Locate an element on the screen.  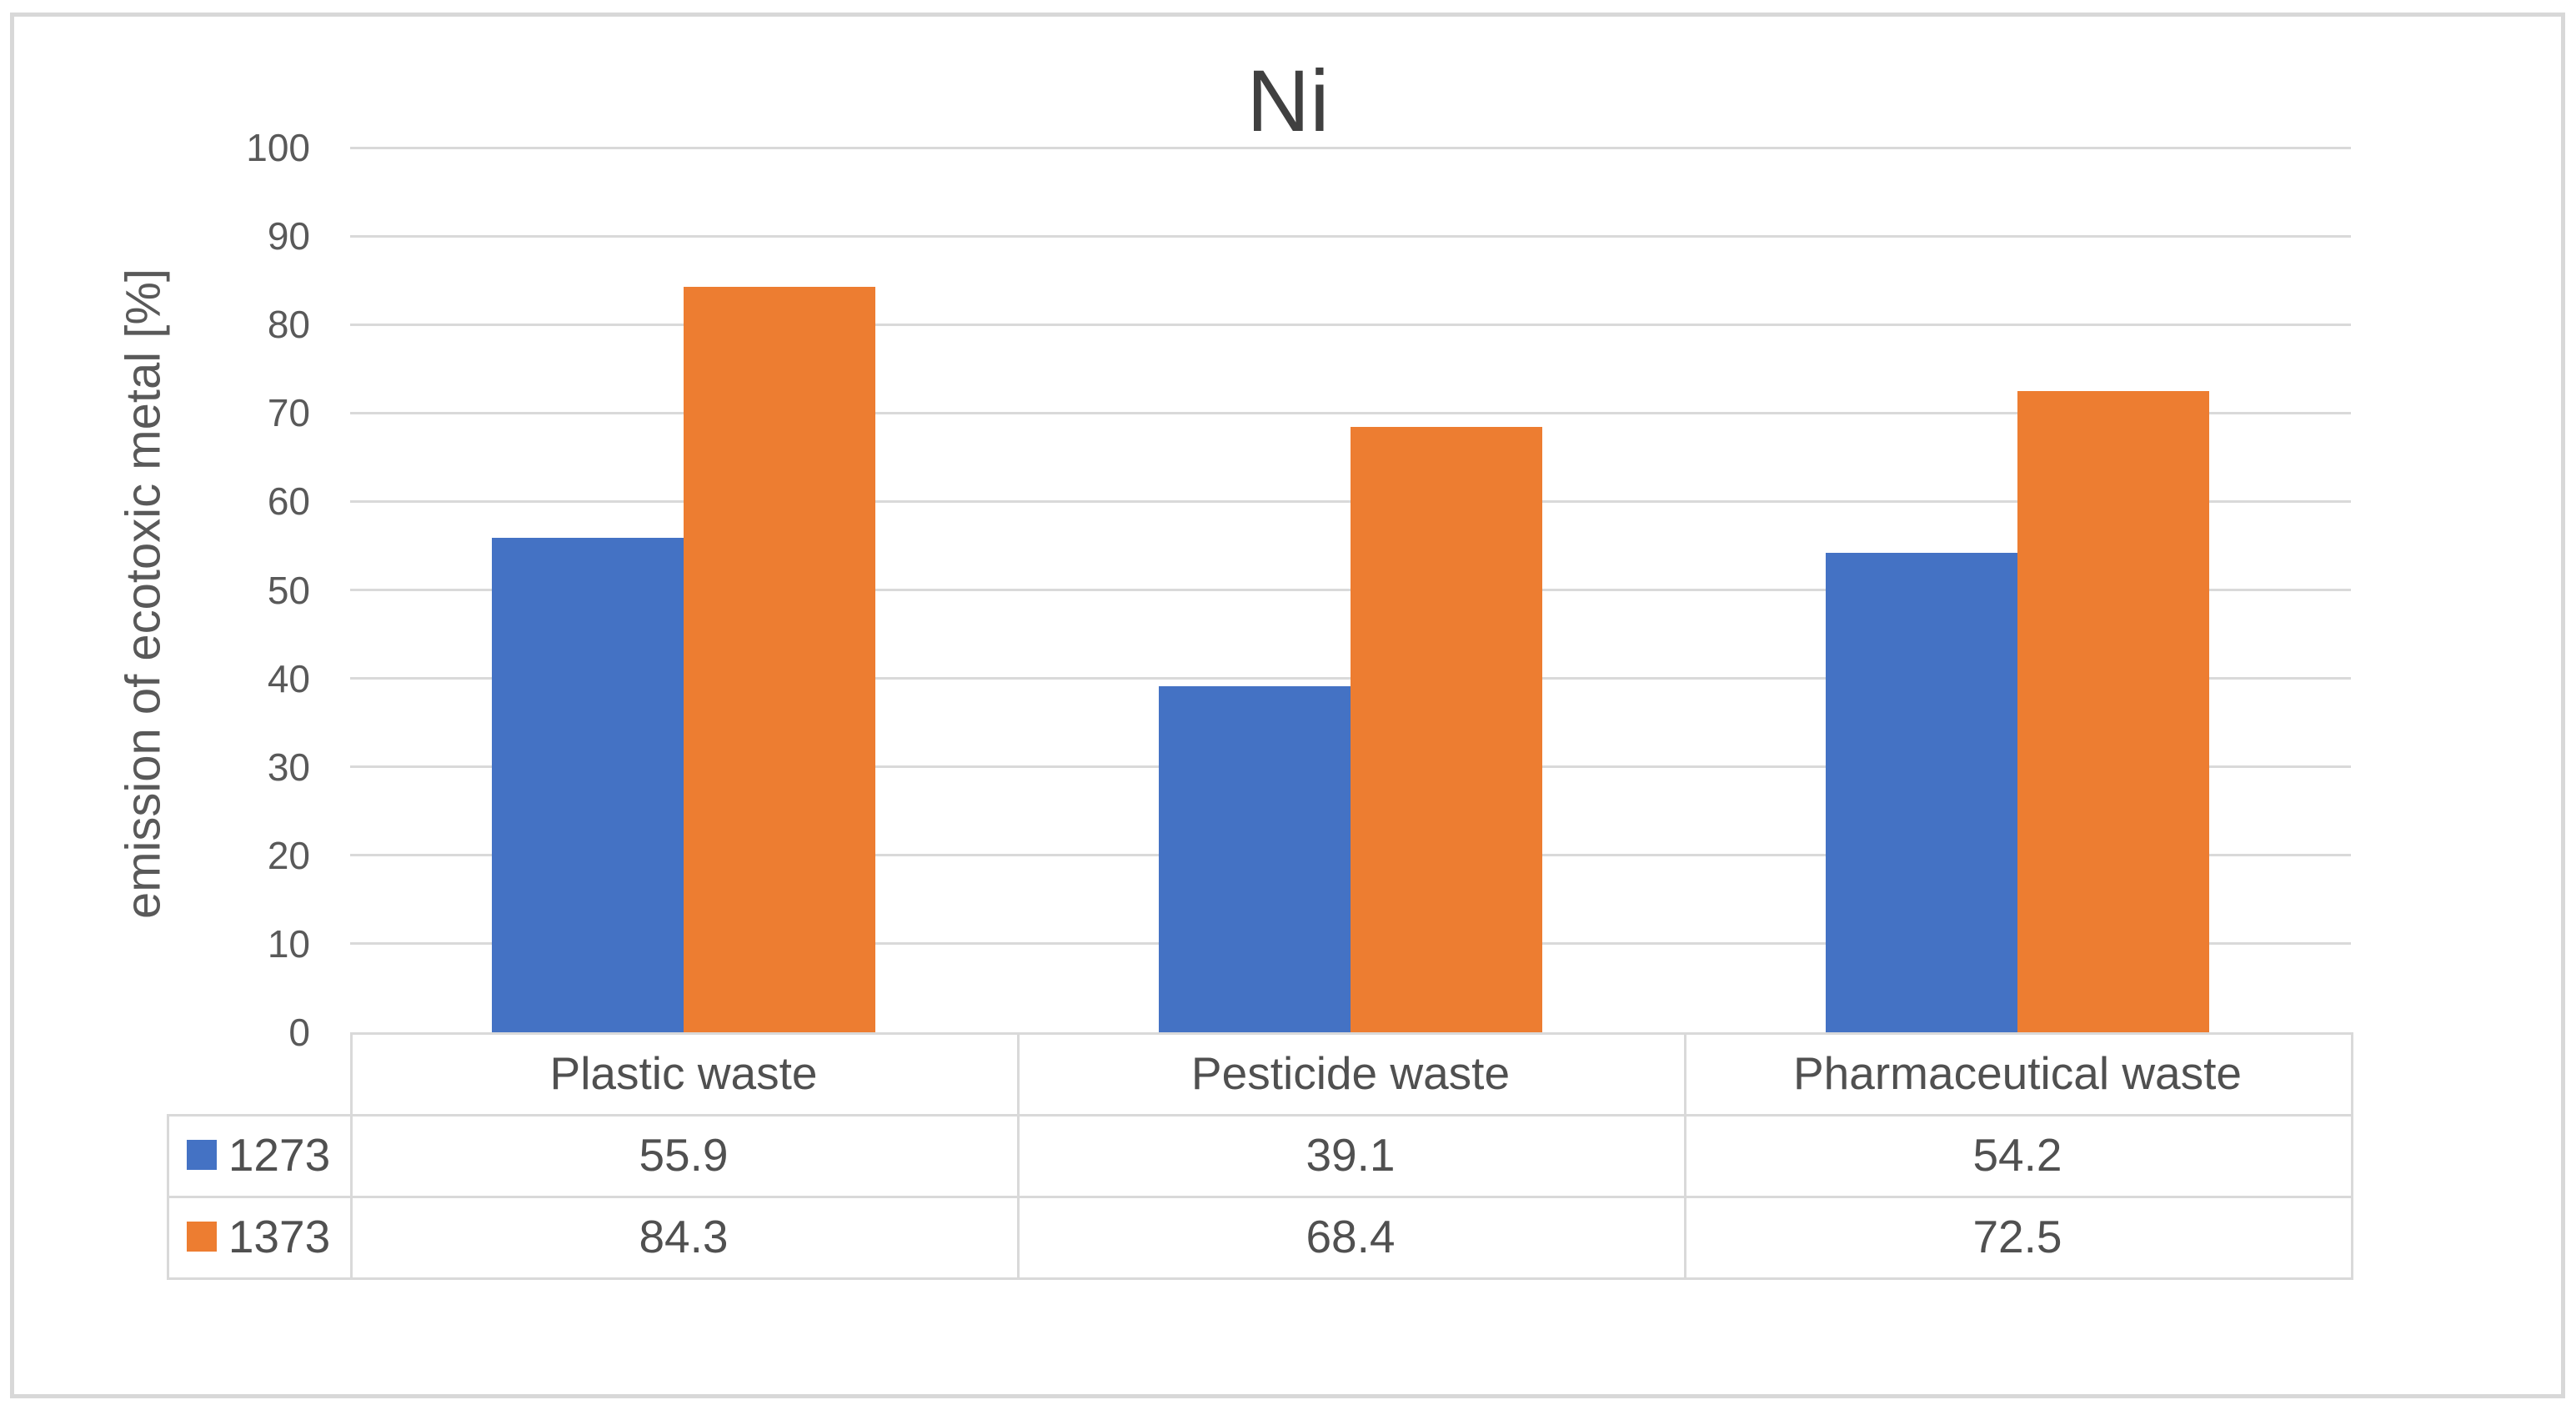
y-tick-label-50: 50 is located at coordinates (288, 590).